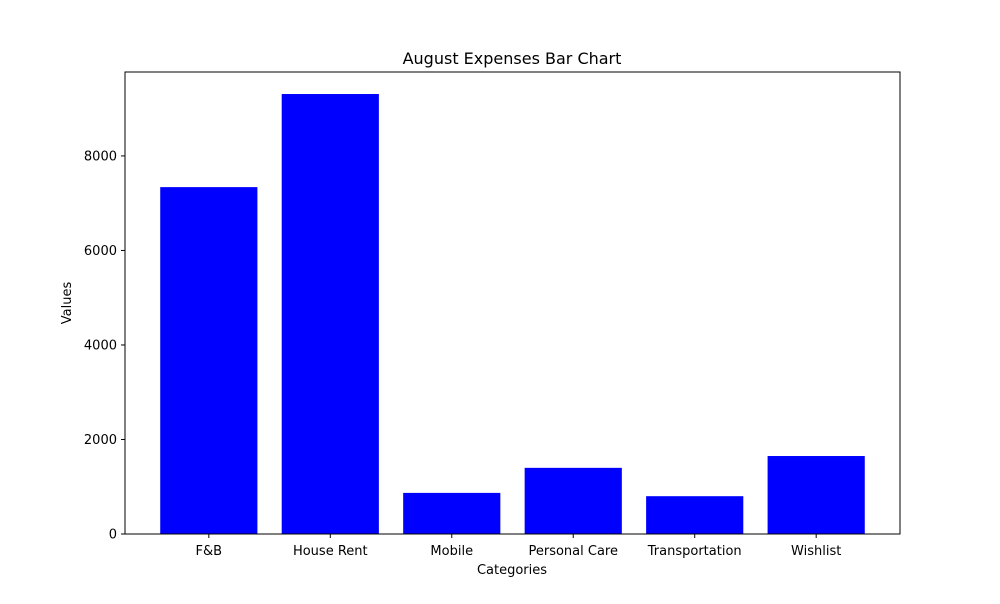 Image resolution: width=1000 pixels, height=604 pixels. What do you see at coordinates (100, 251) in the screenshot?
I see `y-tick-label: 6000` at bounding box center [100, 251].